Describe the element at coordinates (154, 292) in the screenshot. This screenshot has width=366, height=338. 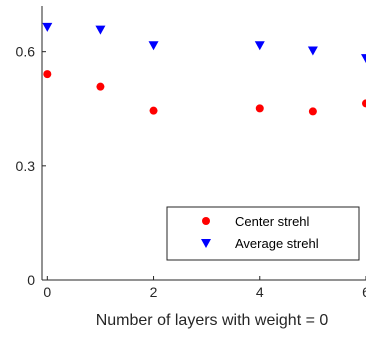
I see `x-tick-label: 2` at that location.